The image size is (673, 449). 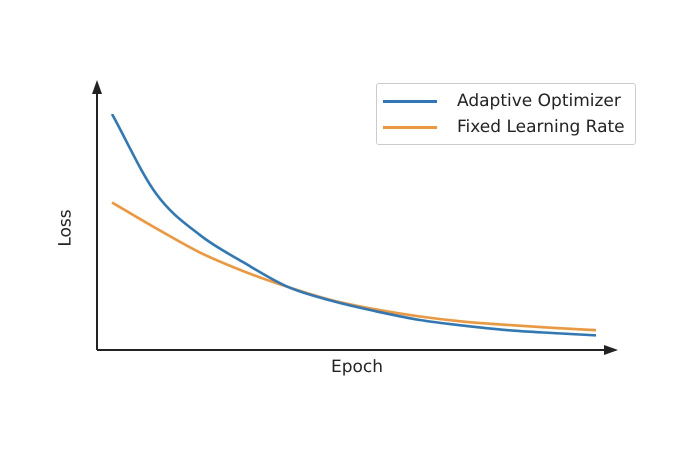 What do you see at coordinates (539, 101) in the screenshot?
I see `legend-label: Adaptive Optimizer` at bounding box center [539, 101].